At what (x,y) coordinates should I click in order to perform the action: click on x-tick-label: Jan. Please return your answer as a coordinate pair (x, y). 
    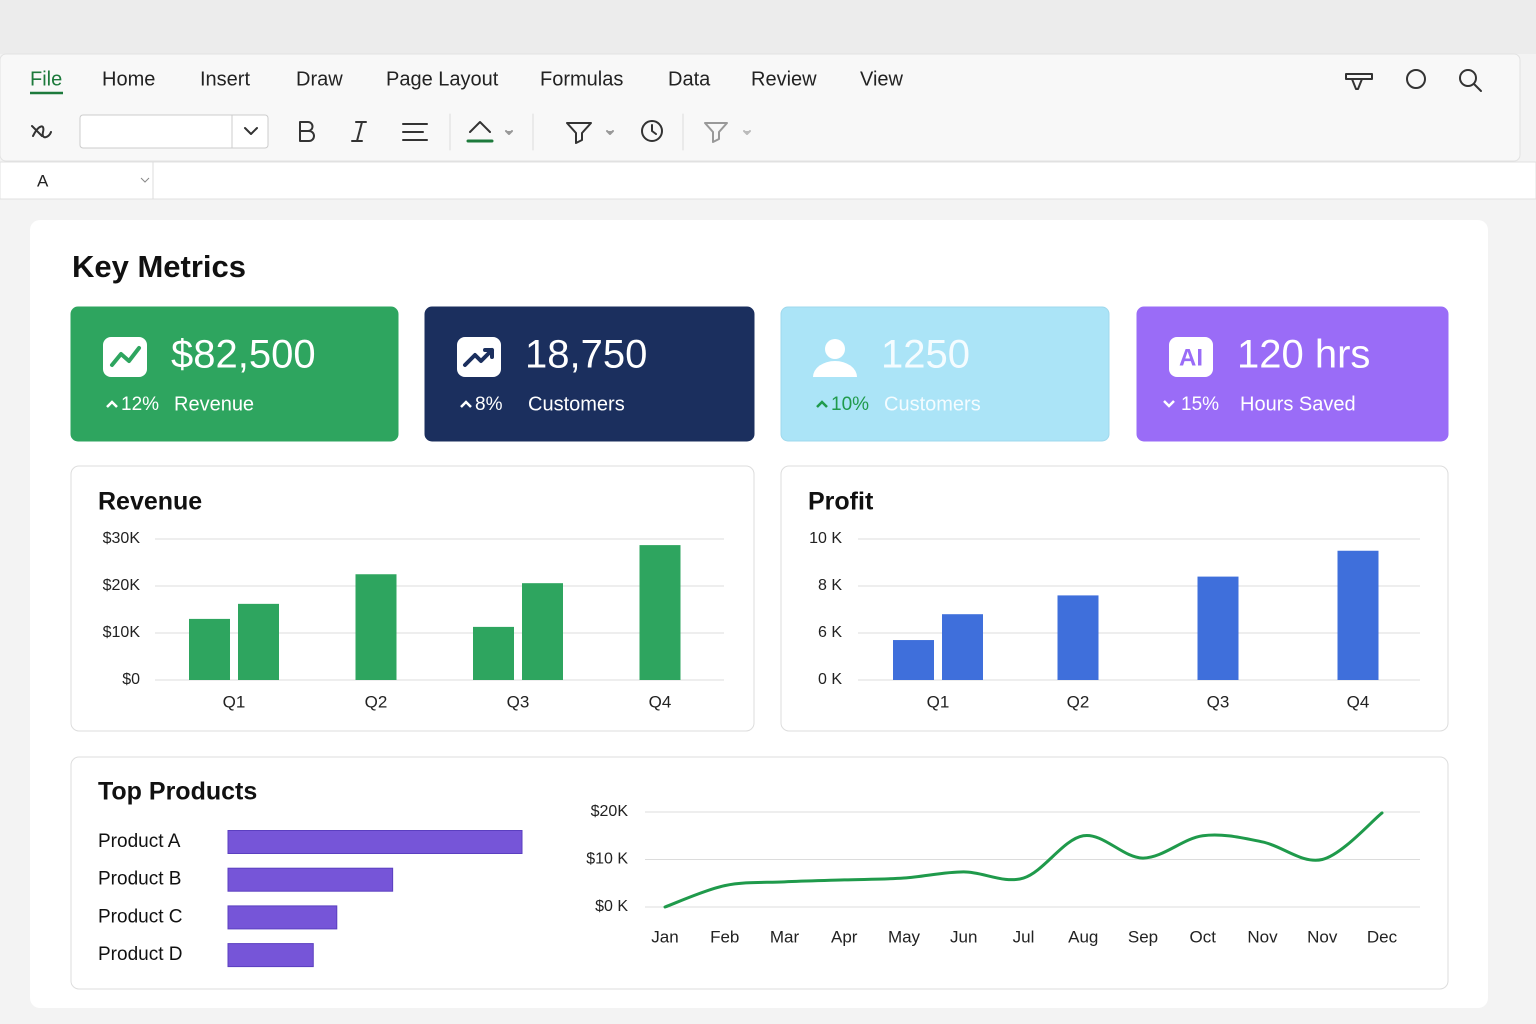
    Looking at the image, I should click on (664, 936).